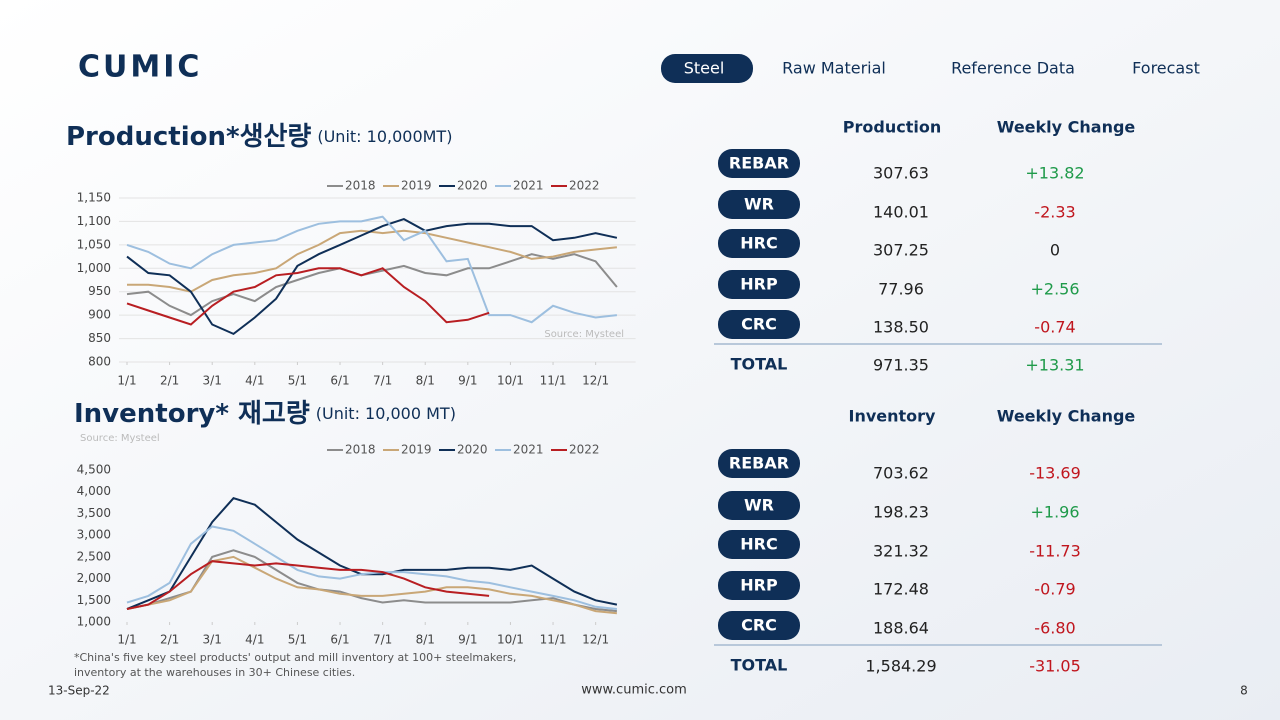 The height and width of the screenshot is (720, 1280). What do you see at coordinates (1013, 68) in the screenshot?
I see `nav-tab: Reference Data` at bounding box center [1013, 68].